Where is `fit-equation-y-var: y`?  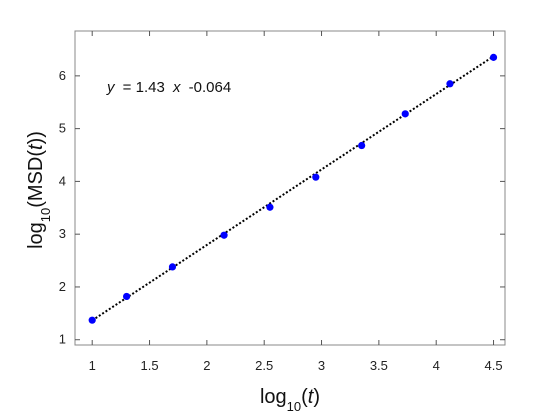
fit-equation-y-var: y is located at coordinates (111, 87).